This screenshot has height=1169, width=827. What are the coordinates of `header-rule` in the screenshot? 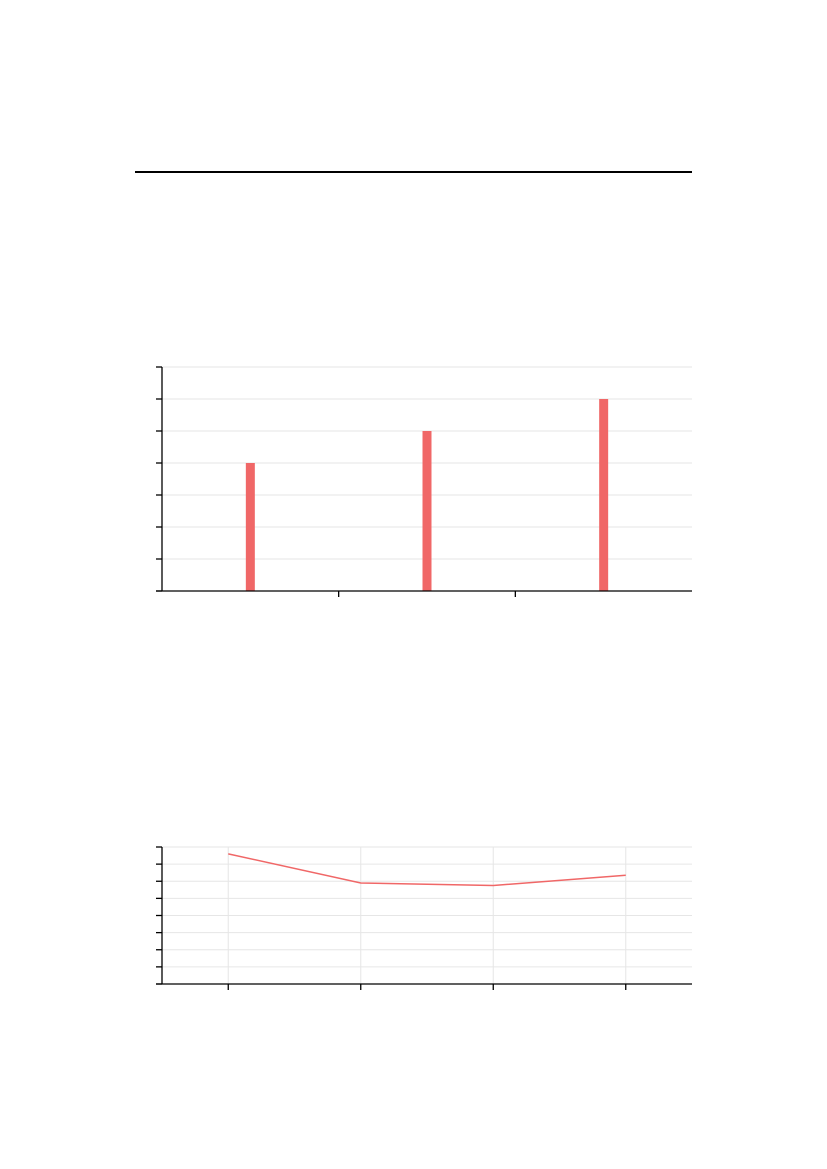 It's located at (413, 172).